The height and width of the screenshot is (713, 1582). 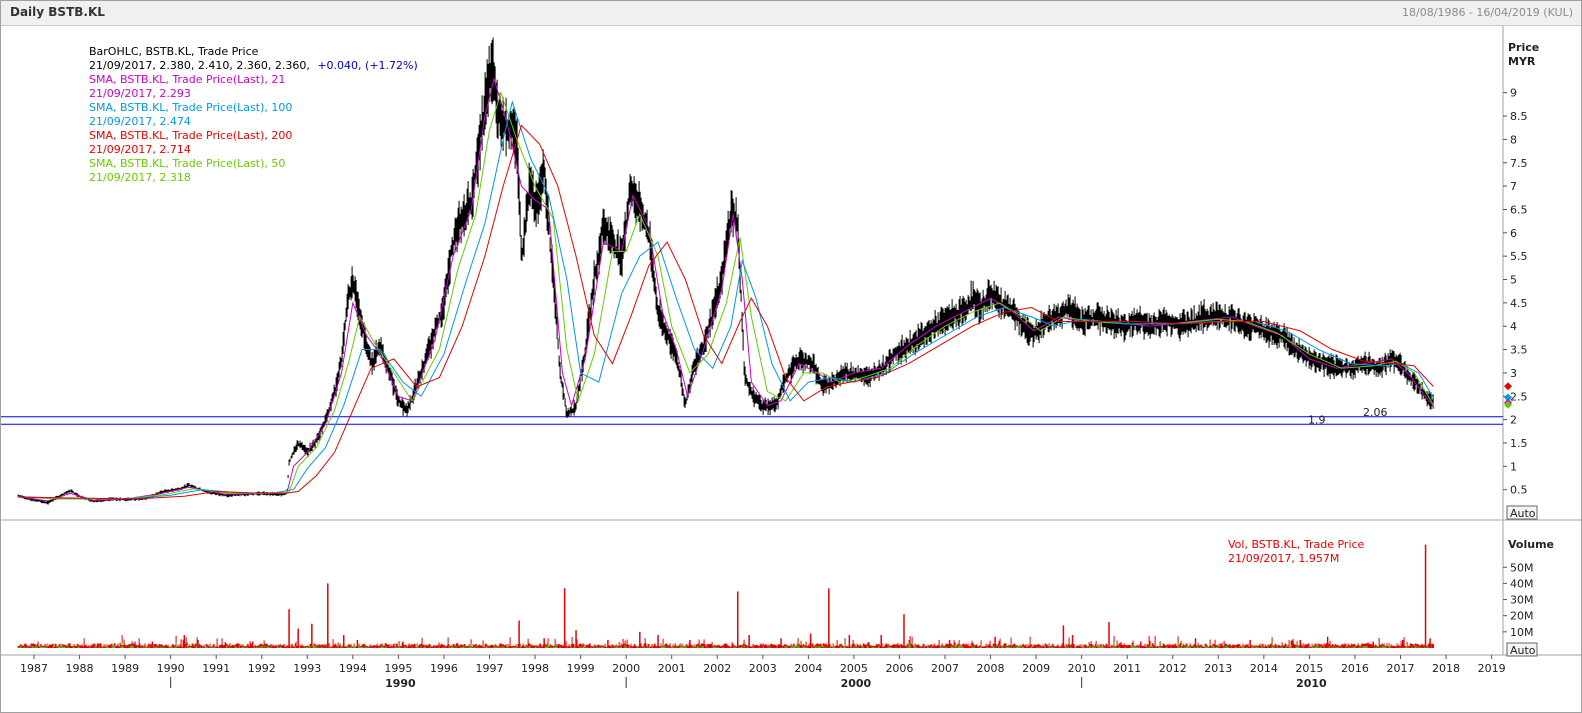 I want to click on year-tick-label: 2016, so click(x=1355, y=668).